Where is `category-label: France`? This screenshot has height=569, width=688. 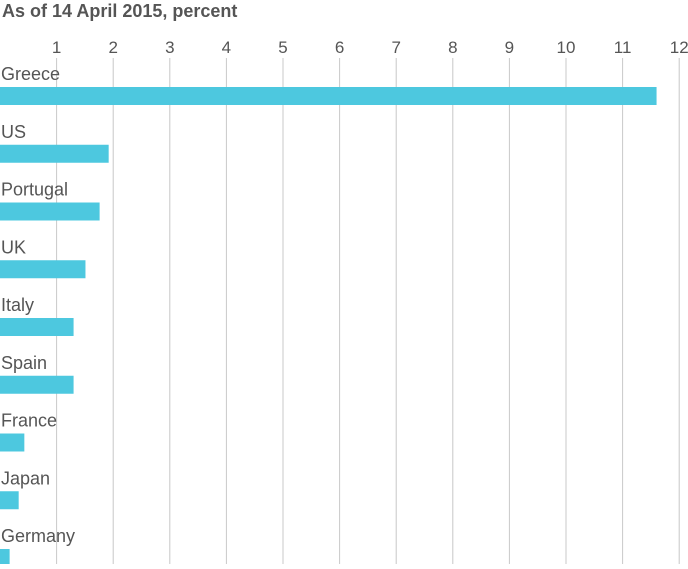
category-label: France is located at coordinates (29, 421).